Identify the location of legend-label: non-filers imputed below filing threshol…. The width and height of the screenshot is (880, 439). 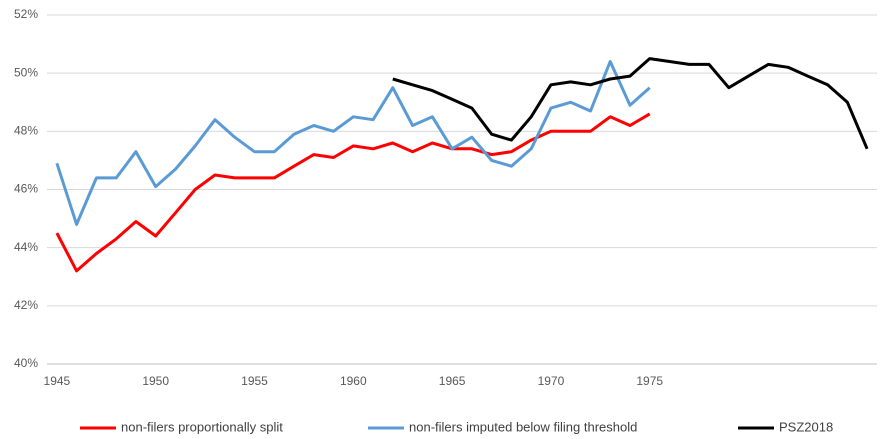
(523, 426).